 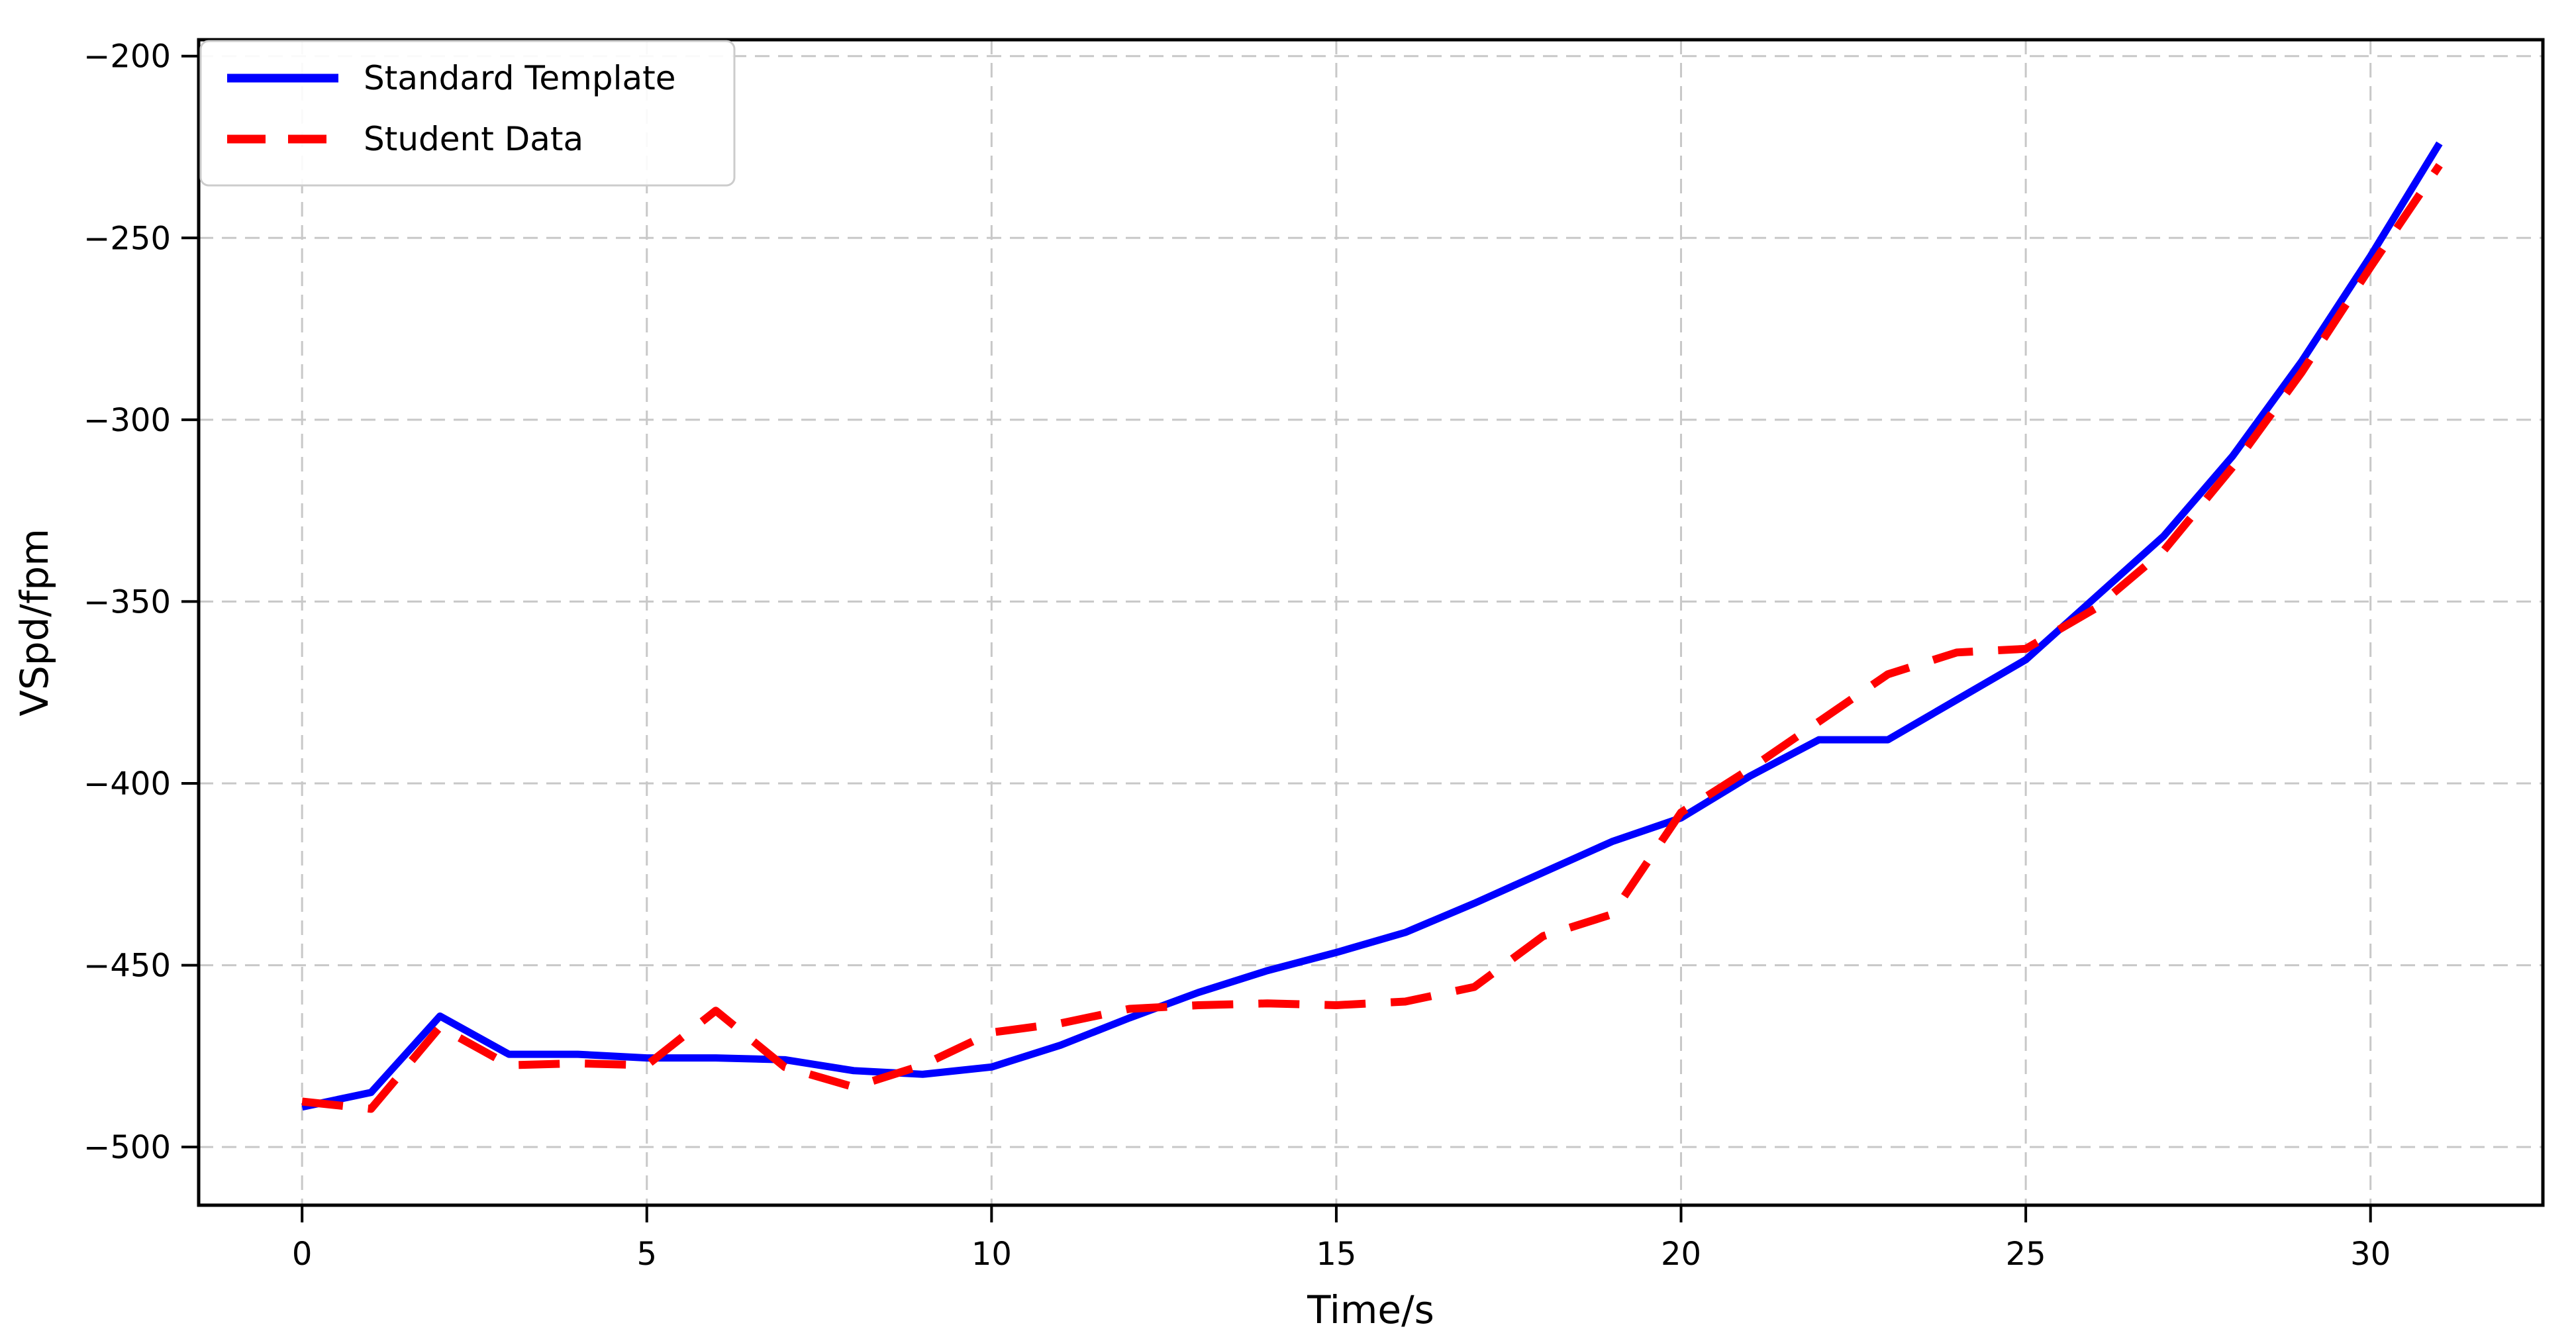 I want to click on legend-label-standard-template: Standard Template, so click(x=520, y=78).